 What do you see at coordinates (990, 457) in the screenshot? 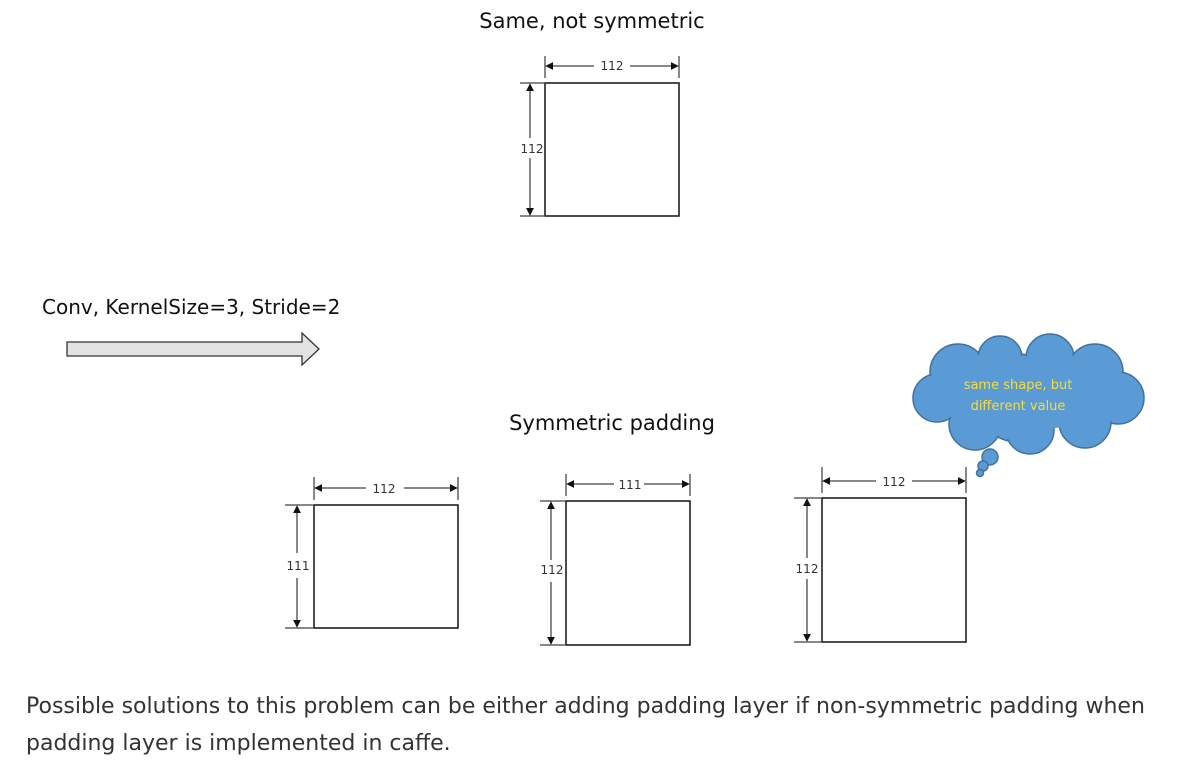
I see `thought-bubble-large` at bounding box center [990, 457].